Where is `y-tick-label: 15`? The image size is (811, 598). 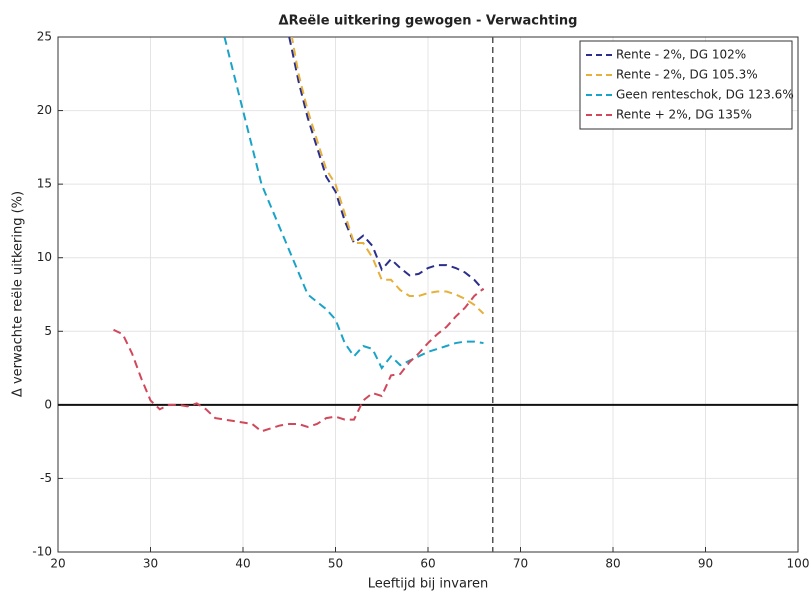
y-tick-label: 15 is located at coordinates (44, 184).